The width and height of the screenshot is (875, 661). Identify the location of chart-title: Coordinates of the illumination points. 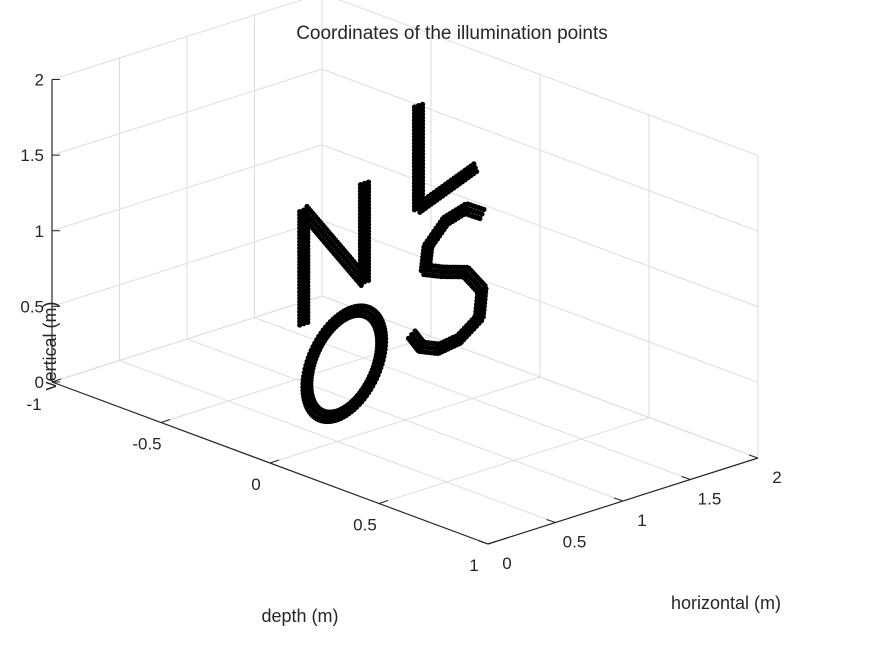
(452, 33).